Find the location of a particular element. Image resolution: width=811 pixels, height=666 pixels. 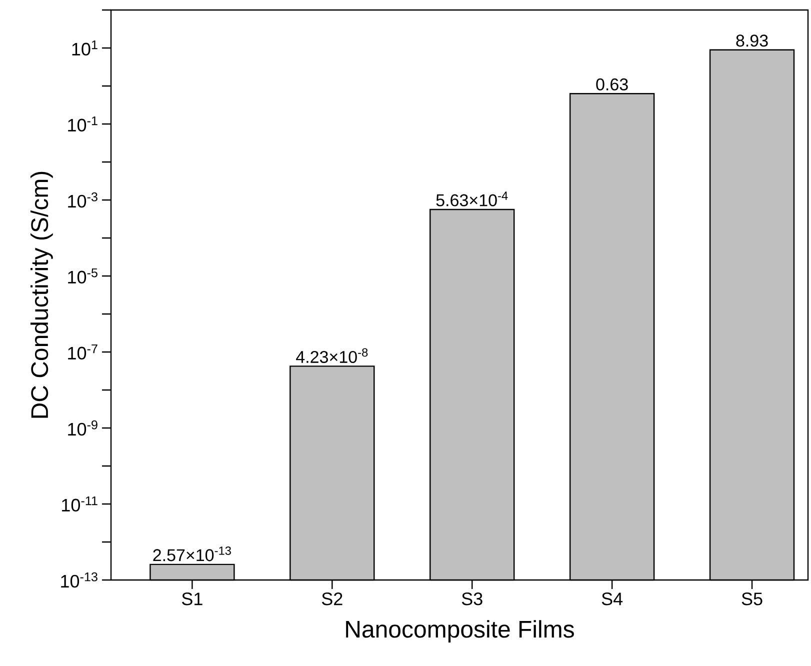

y-tick-label: 10$^{-1}$ is located at coordinates (83, 124).